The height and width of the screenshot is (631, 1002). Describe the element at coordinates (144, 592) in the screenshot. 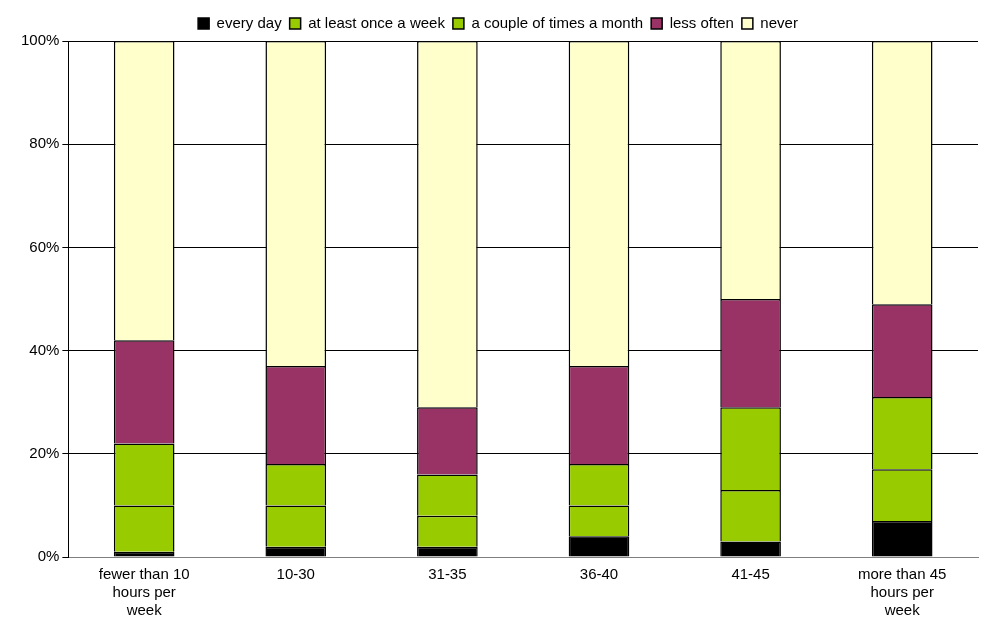

I see `x-tick-label: fewer than 10 hours per week` at that location.